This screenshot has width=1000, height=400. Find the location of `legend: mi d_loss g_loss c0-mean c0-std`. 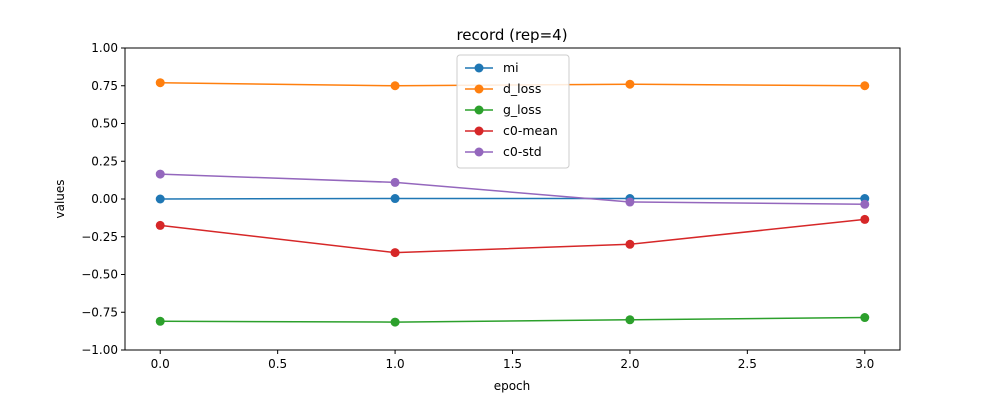

legend: mi d_loss g_loss c0-mean c0-std is located at coordinates (513, 111).